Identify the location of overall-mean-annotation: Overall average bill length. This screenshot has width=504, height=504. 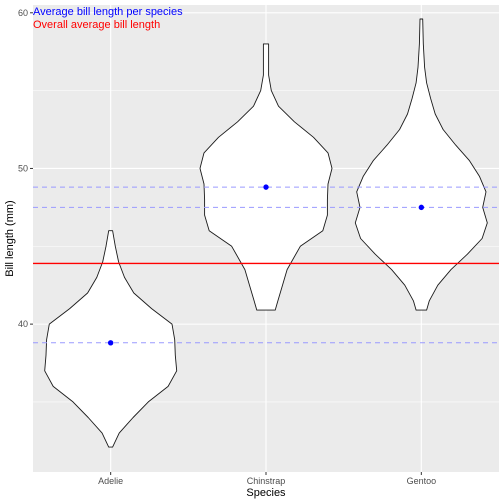
(96, 25).